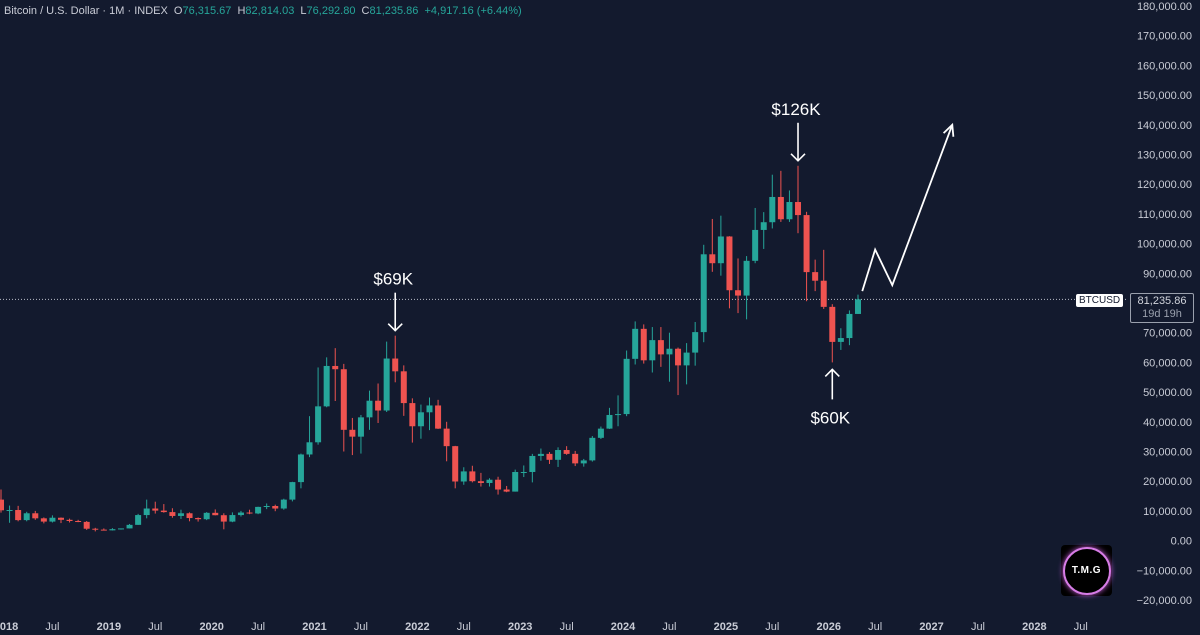 This screenshot has width=1200, height=635. Describe the element at coordinates (1086, 570) in the screenshot. I see `tmg-logo: T.M.G` at that location.